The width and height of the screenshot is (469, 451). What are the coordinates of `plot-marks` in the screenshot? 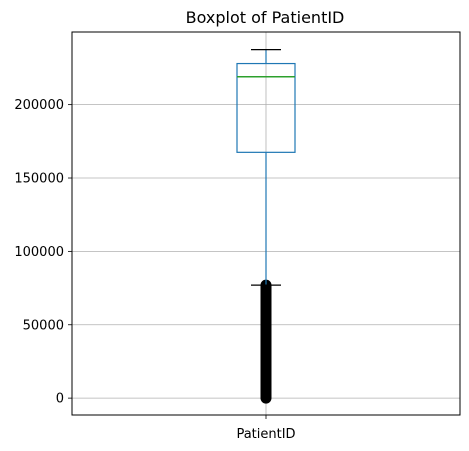 It's located at (266, 226).